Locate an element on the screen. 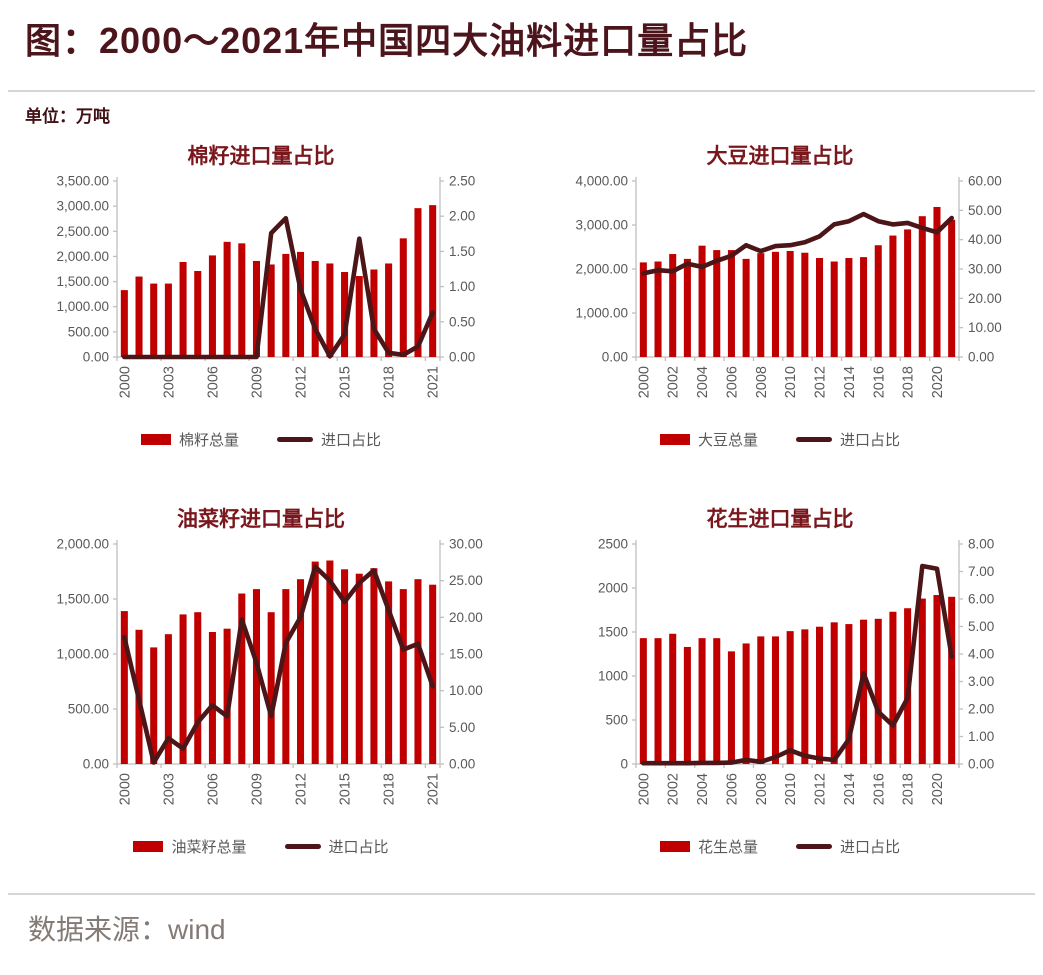  svg-text: 8.00 is located at coordinates (981, 544).